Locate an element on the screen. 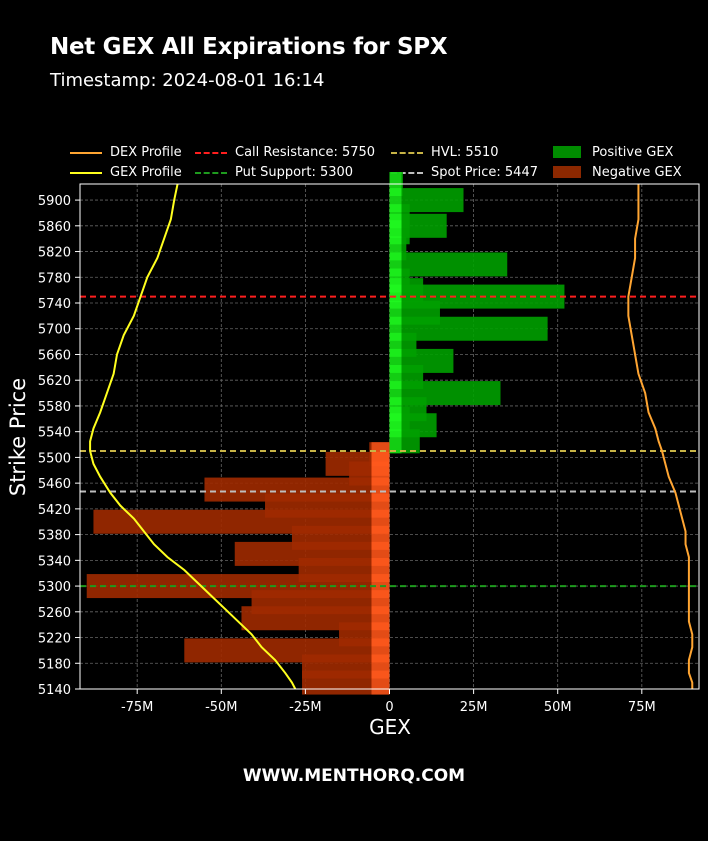 This screenshot has height=841, width=708. y-tick-label: 5780 is located at coordinates (54, 278).